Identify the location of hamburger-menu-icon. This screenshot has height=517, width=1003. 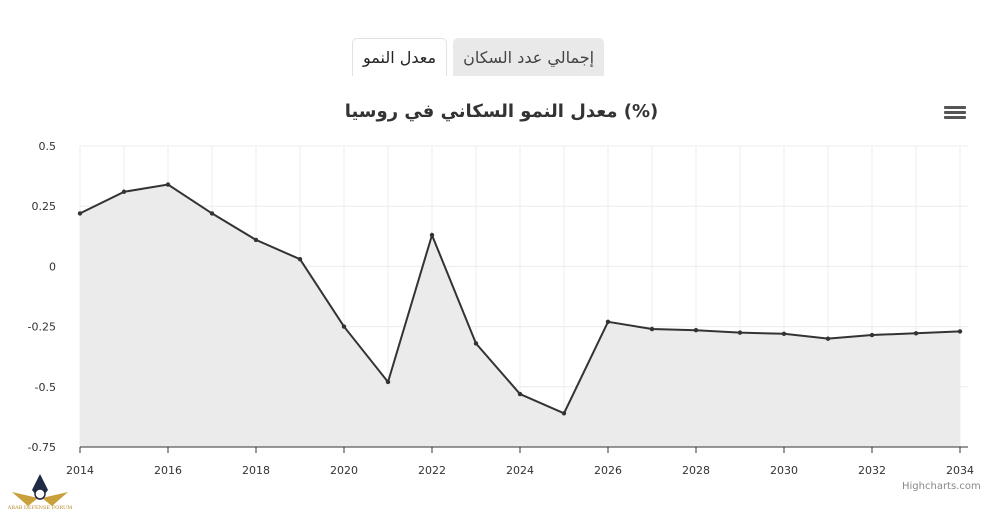
(955, 113).